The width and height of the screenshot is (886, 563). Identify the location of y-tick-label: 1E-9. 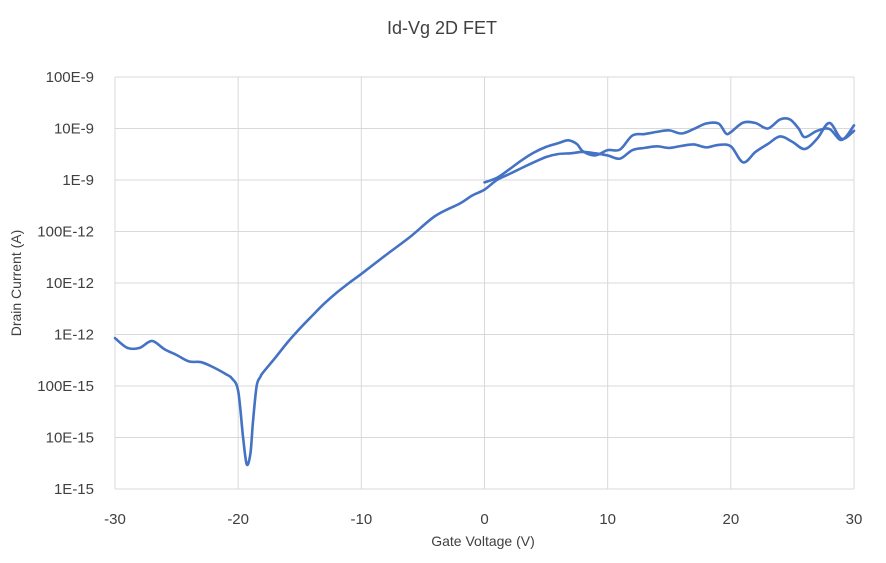
(78, 180).